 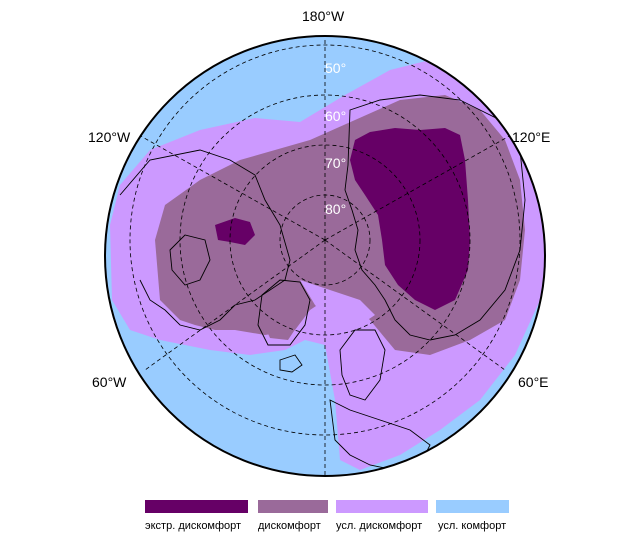 What do you see at coordinates (337, 302) in the screenshot?
I see `zone-conditional-discomfort-arctic` at bounding box center [337, 302].